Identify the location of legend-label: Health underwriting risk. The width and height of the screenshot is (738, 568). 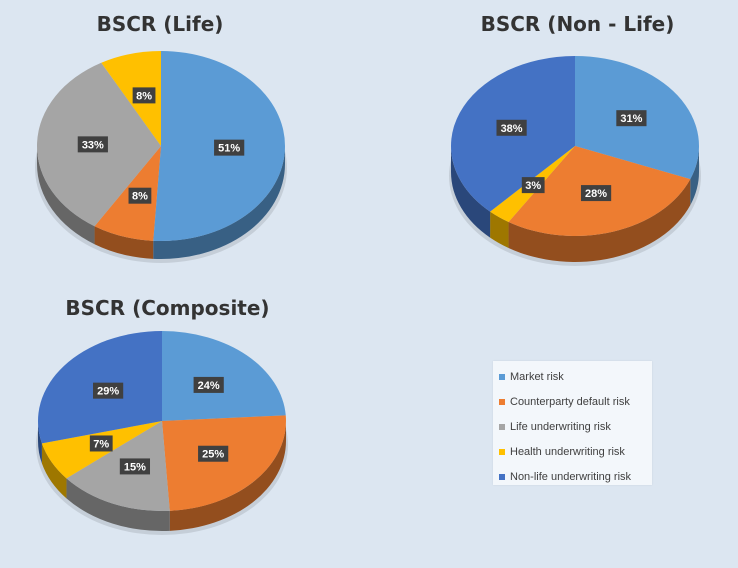
(567, 451).